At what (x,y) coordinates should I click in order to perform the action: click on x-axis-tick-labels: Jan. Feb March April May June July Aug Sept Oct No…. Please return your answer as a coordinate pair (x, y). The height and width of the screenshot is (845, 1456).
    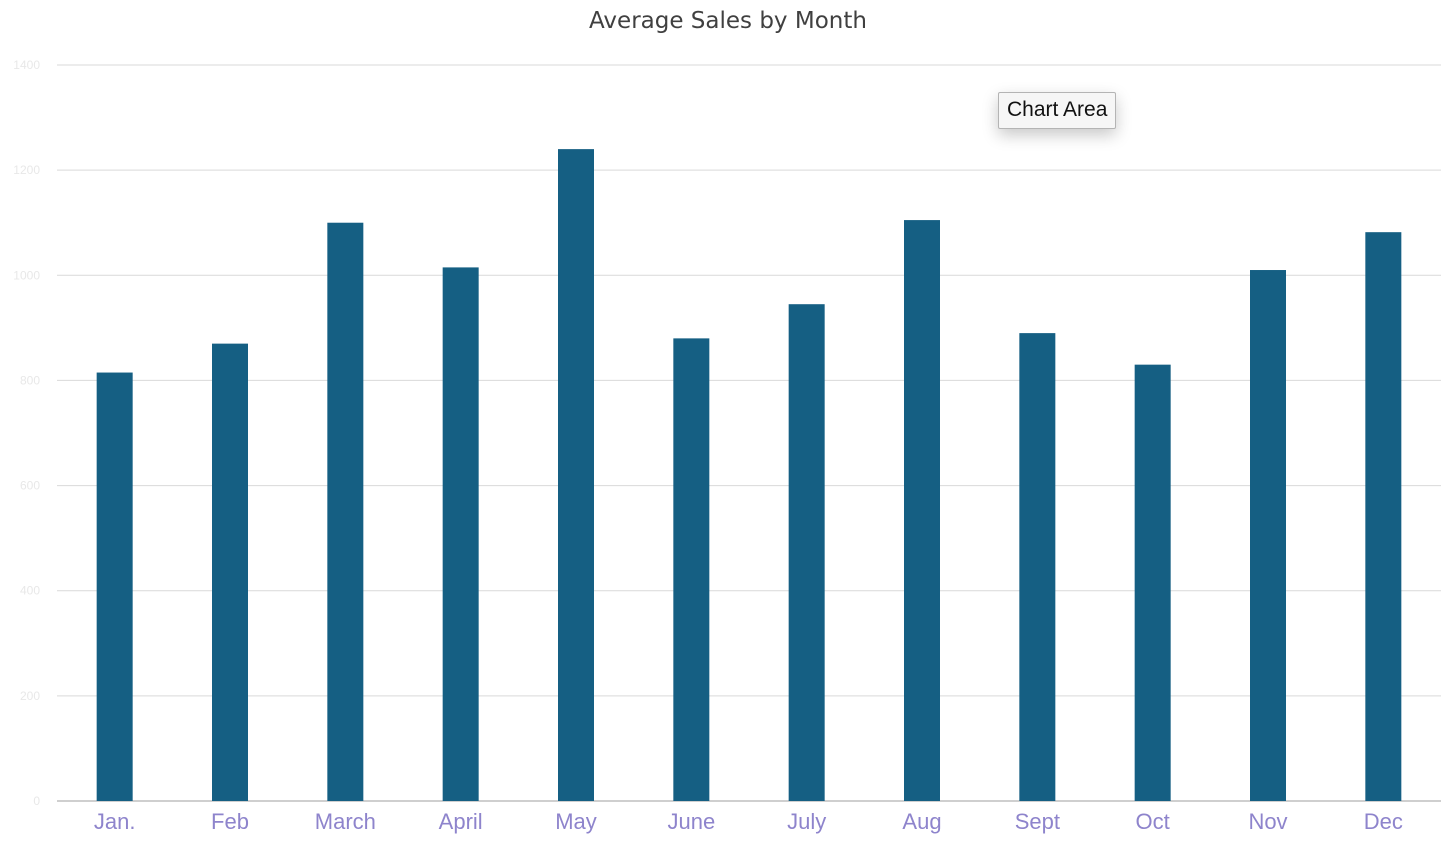
    Looking at the image, I should click on (748, 821).